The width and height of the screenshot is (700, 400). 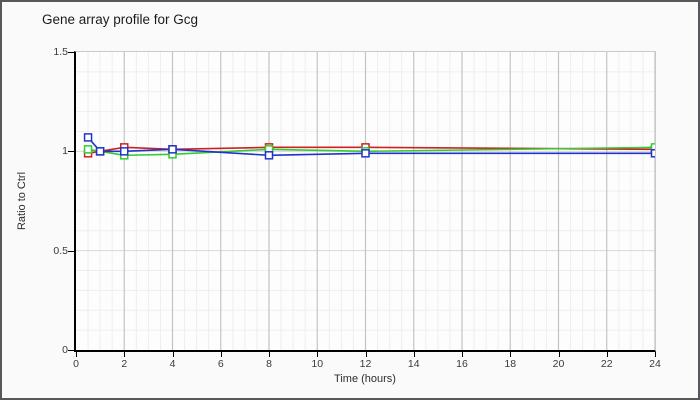 I want to click on y-axis-label: Ratio to Ctrl, so click(x=22, y=201).